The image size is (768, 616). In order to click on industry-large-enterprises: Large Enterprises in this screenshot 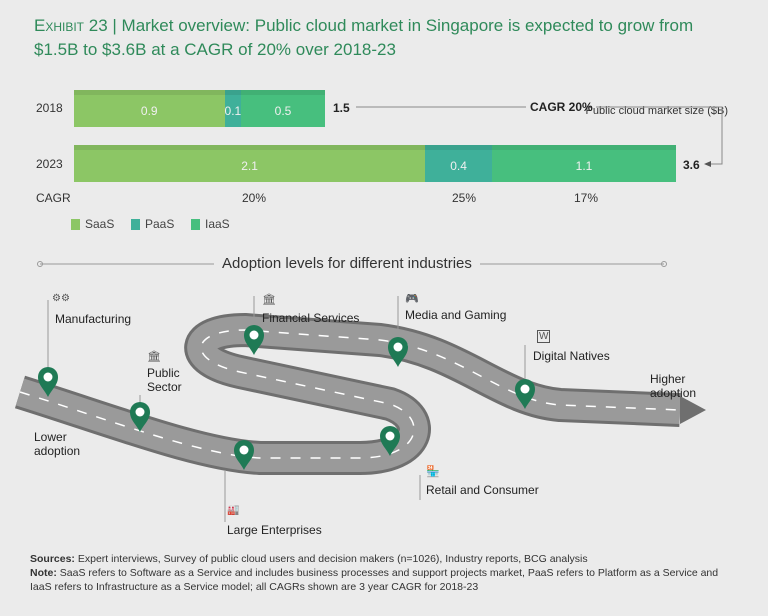, I will do `click(274, 530)`.